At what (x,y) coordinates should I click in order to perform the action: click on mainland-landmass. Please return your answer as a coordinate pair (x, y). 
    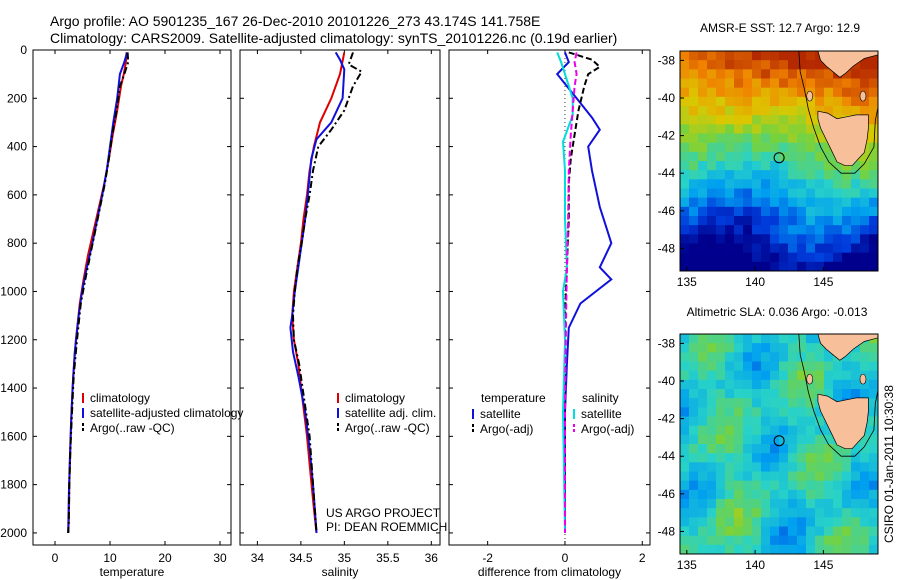
    Looking at the image, I should click on (847, 64).